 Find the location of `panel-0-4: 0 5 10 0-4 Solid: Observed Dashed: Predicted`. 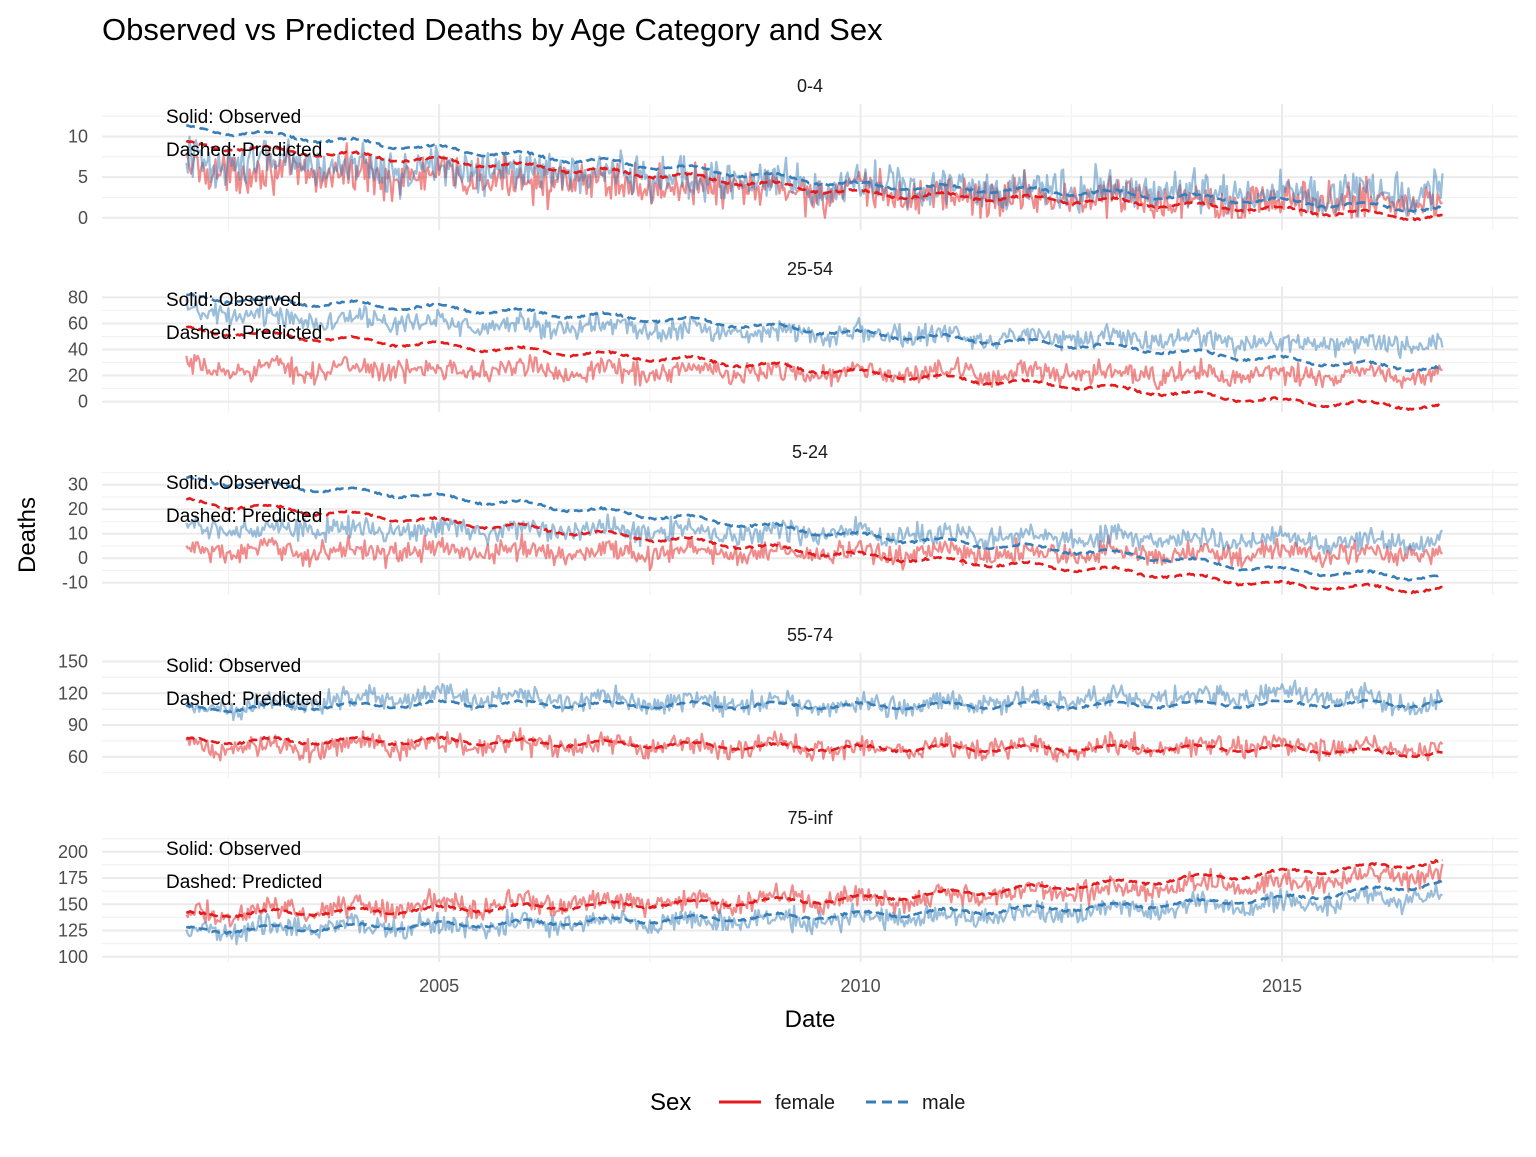

panel-0-4: 0 5 10 0-4 Solid: Observed Dashed: Predicted is located at coordinates (793, 153).